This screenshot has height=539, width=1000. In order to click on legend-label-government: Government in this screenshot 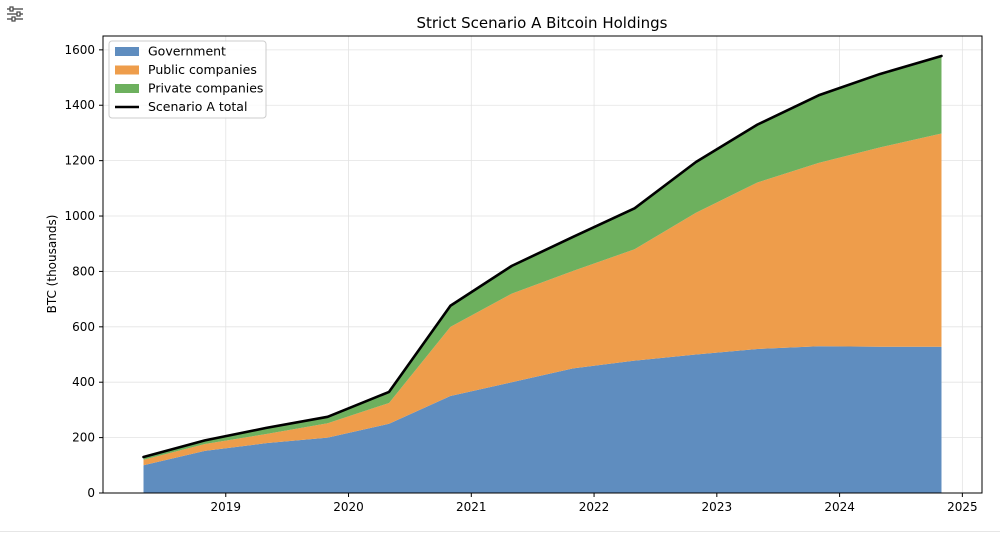, I will do `click(187, 51)`.